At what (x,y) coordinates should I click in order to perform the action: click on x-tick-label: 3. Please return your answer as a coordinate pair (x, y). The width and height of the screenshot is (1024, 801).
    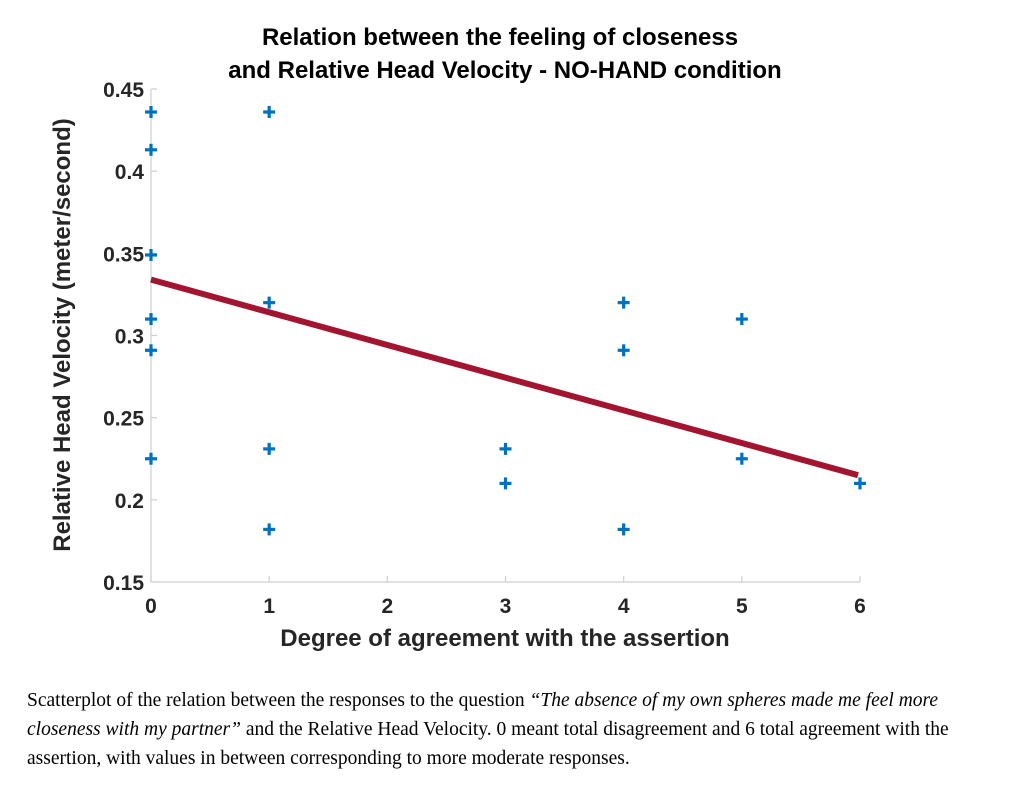
    Looking at the image, I should click on (506, 606).